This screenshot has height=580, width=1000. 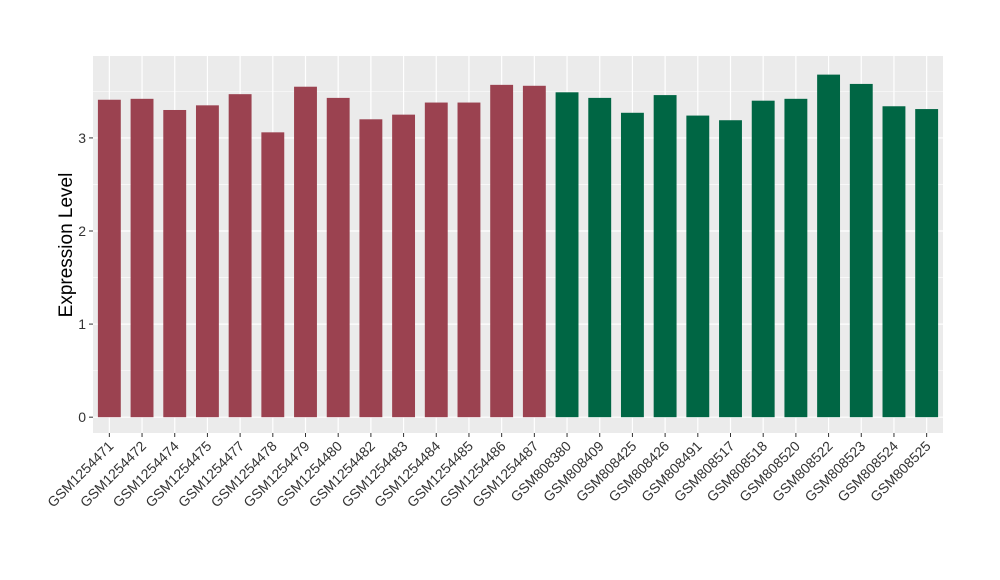 What do you see at coordinates (305, 252) in the screenshot?
I see `bar-GSM1254479` at bounding box center [305, 252].